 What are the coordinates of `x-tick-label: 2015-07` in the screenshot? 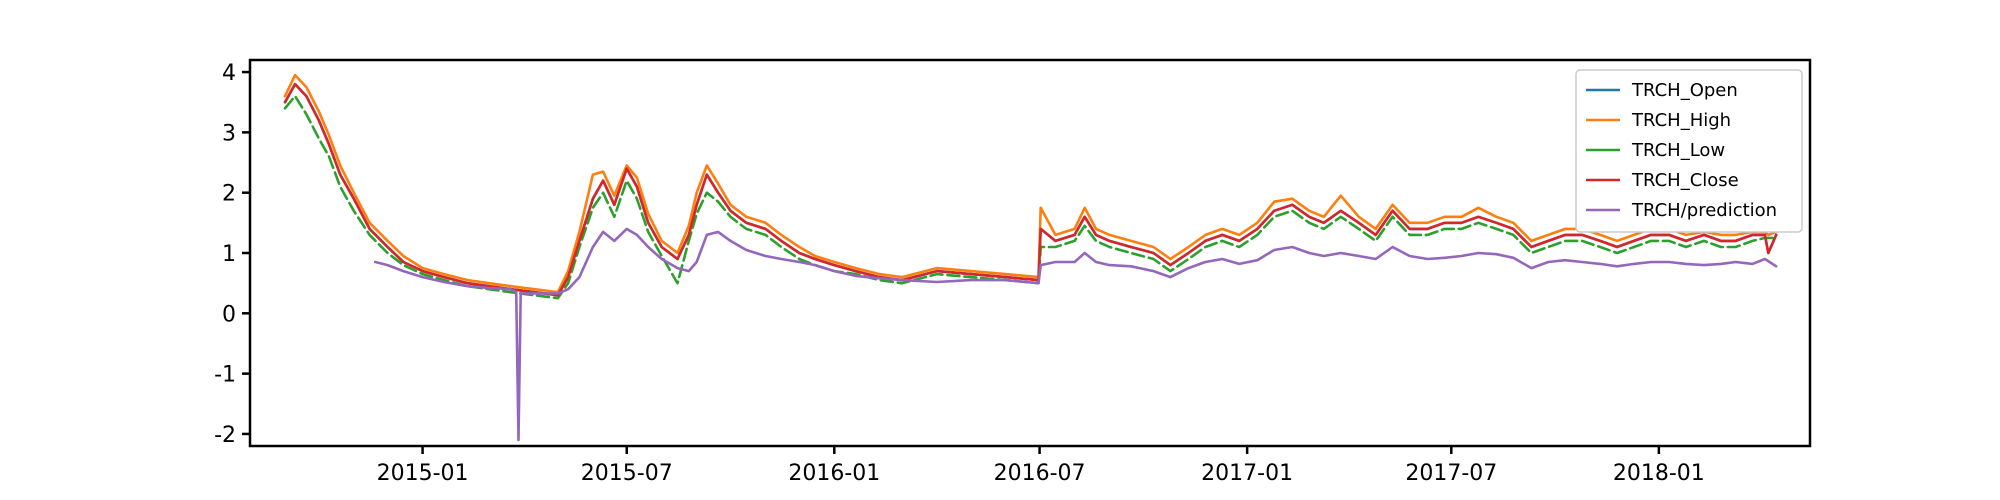 It's located at (627, 473).